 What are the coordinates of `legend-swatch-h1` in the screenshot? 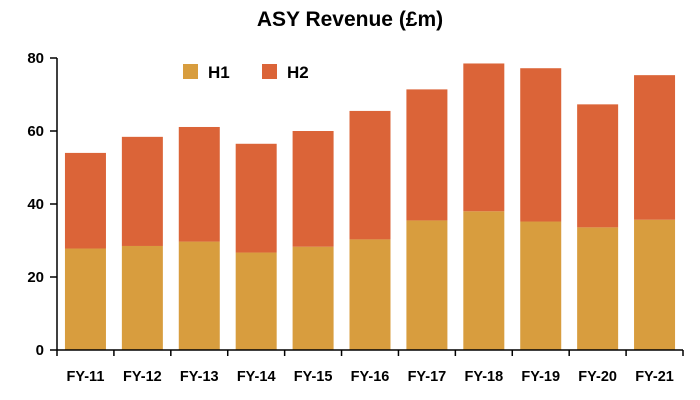 It's located at (190, 71).